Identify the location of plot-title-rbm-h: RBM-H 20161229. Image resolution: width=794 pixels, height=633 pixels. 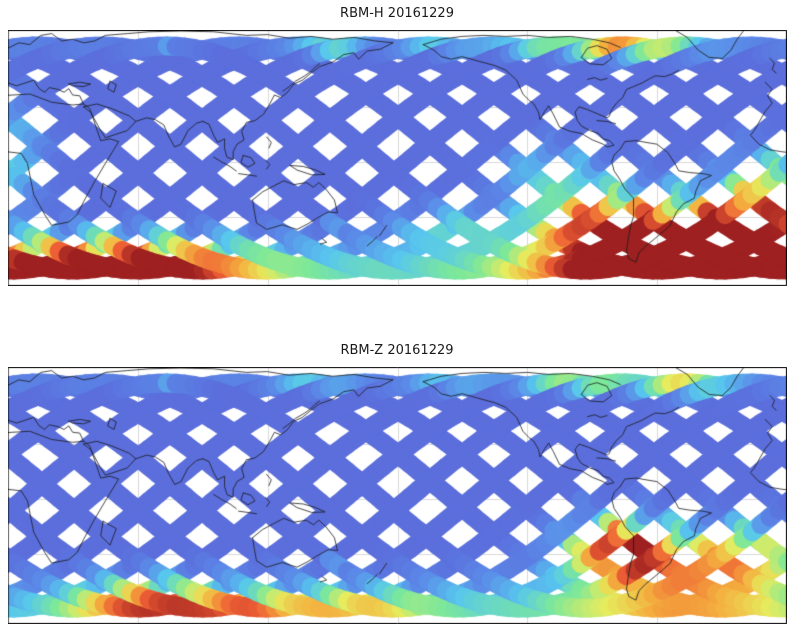
(397, 13).